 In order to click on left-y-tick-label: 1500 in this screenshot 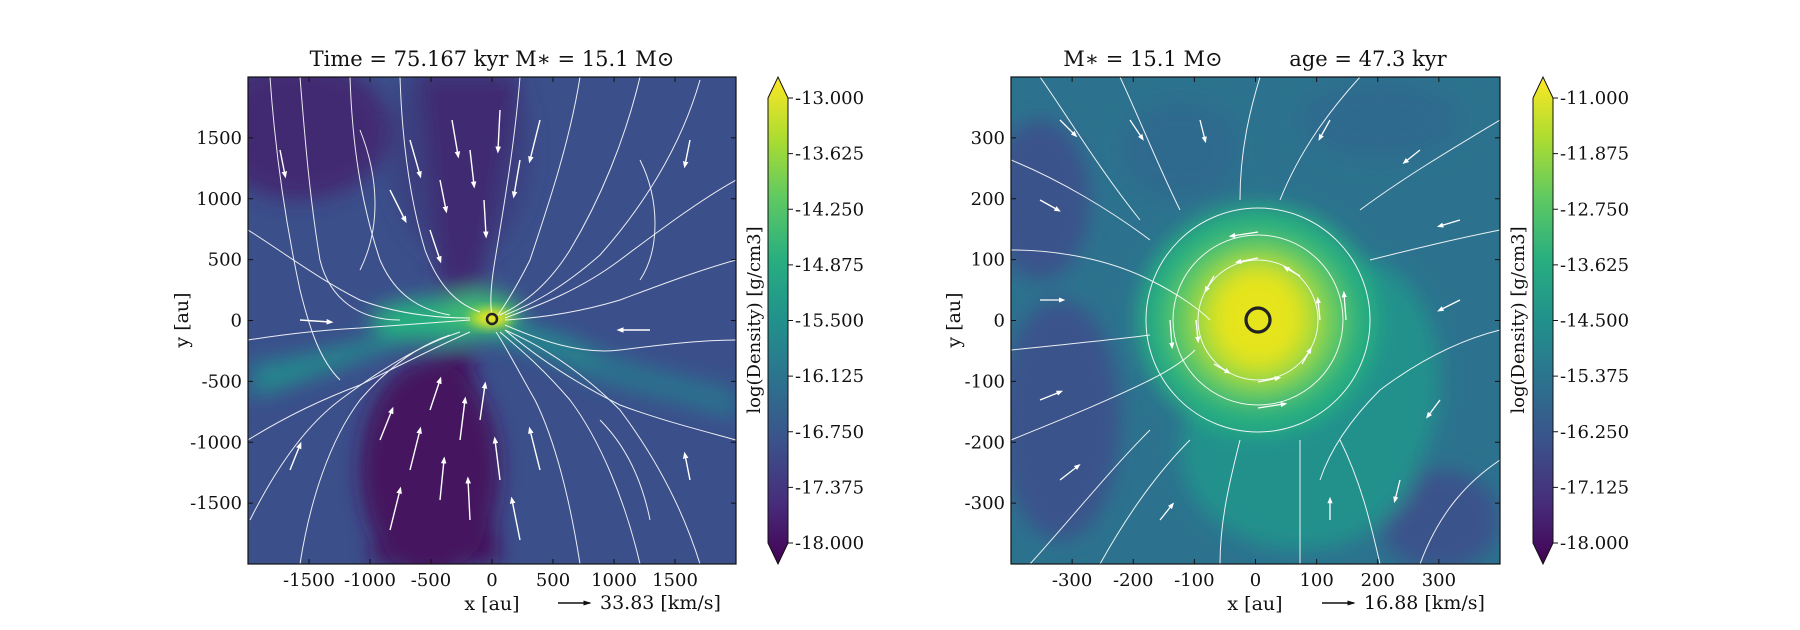, I will do `click(219, 138)`.